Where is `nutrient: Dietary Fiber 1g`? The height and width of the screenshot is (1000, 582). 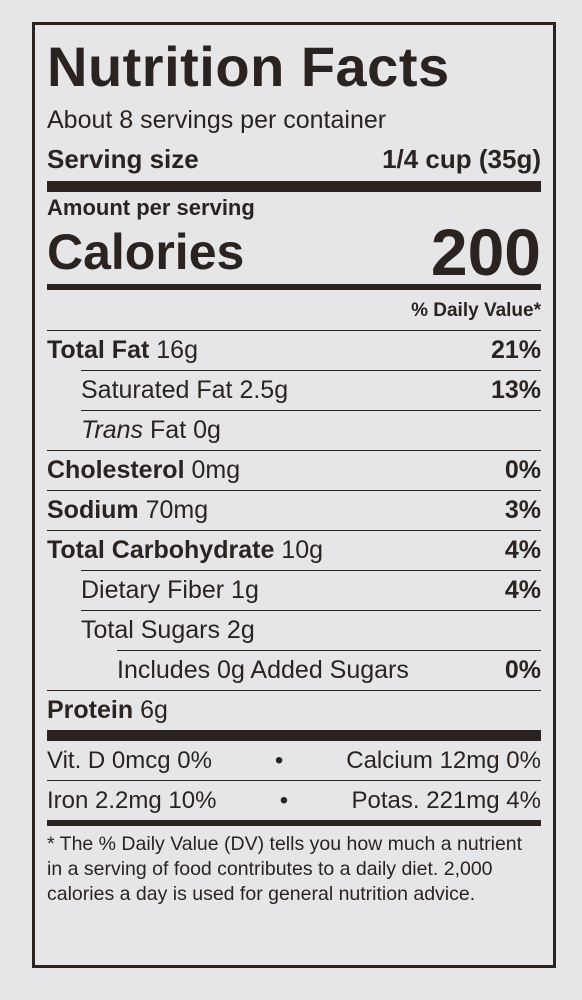
nutrient: Dietary Fiber 1g is located at coordinates (170, 590).